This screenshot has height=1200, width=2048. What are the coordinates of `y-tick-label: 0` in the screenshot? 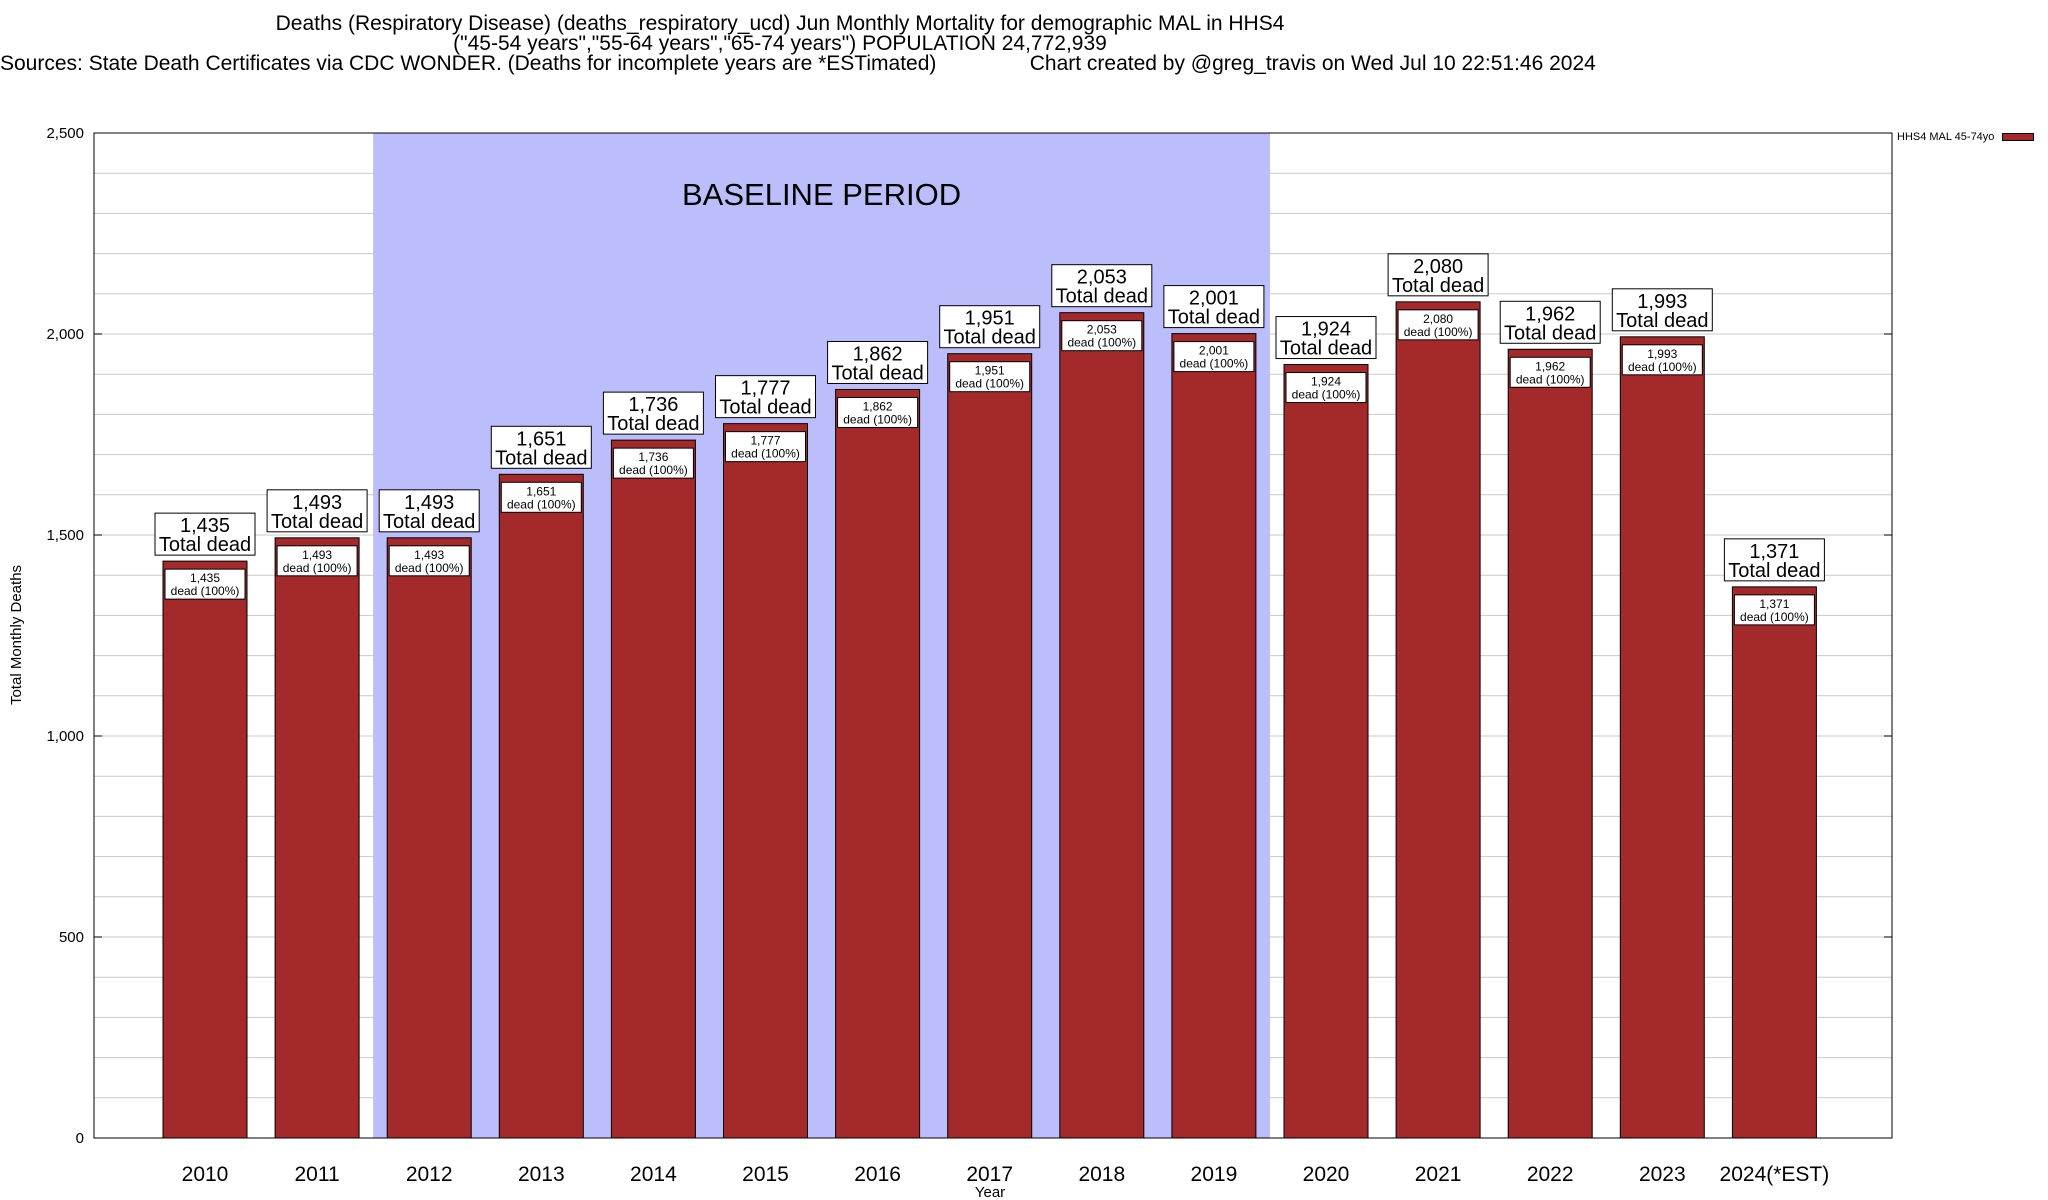 It's located at (80, 1138).